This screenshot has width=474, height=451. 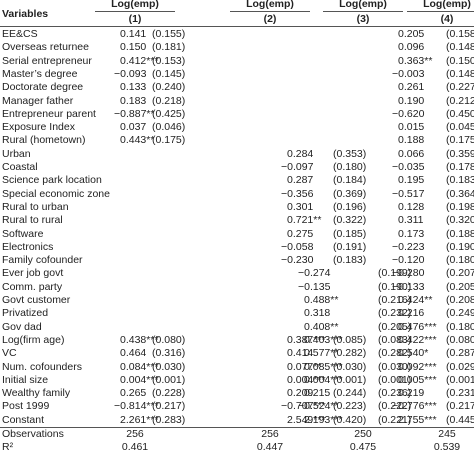 What do you see at coordinates (314, 286) in the screenshot?
I see `cell: −0.135` at bounding box center [314, 286].